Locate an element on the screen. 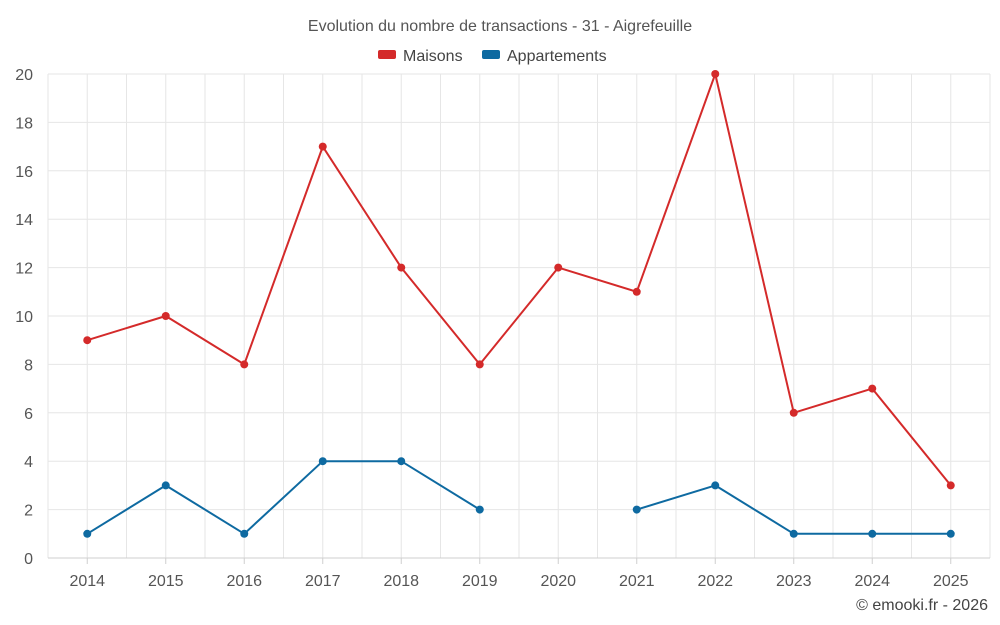  x-tick-label: 2014 is located at coordinates (87, 581).